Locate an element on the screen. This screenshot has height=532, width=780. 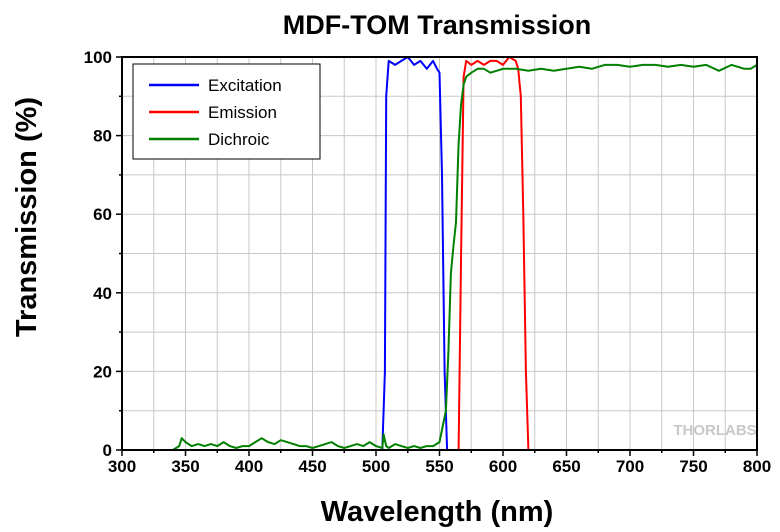
x-tick-label: 550 is located at coordinates (439, 466).